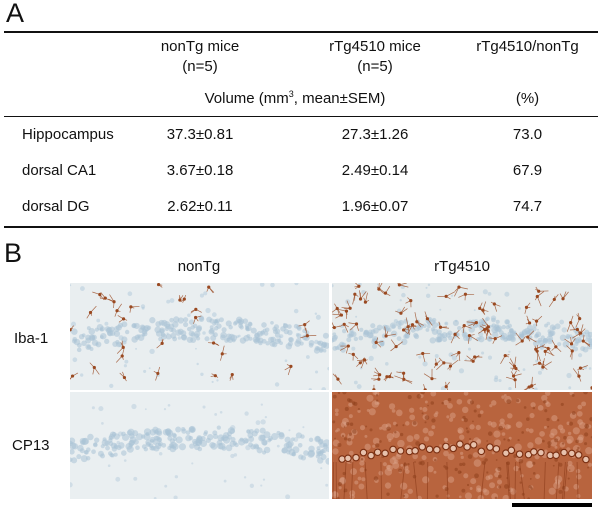 Image resolution: width=600 pixels, height=508 pixels. Describe the element at coordinates (375, 134) in the screenshot. I see `cell-rtg: 27.3±1.26` at that location.